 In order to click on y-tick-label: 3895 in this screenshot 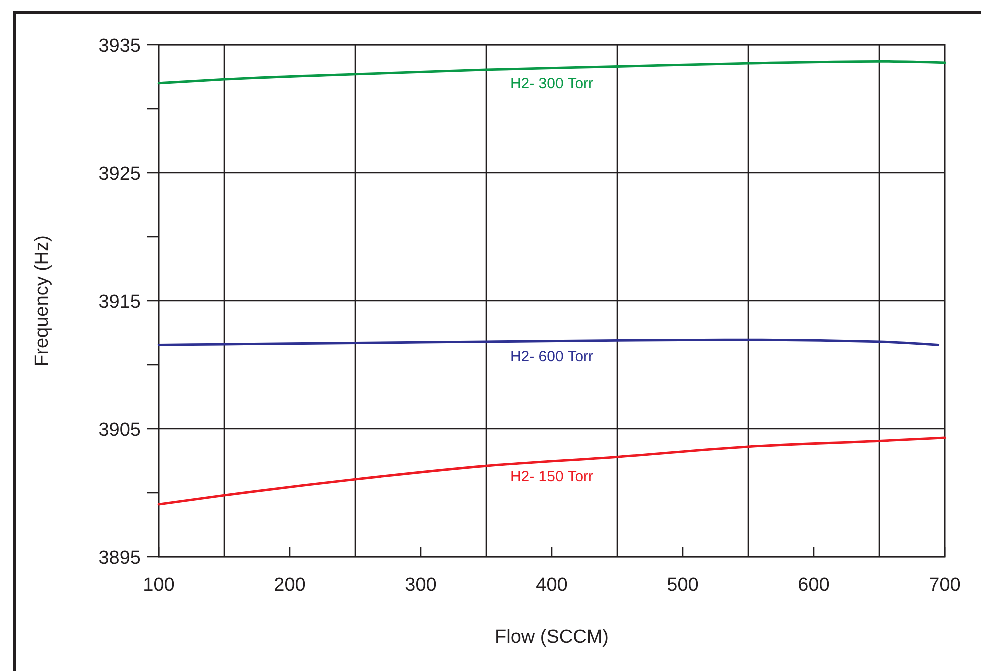, I will do `click(119, 558)`.